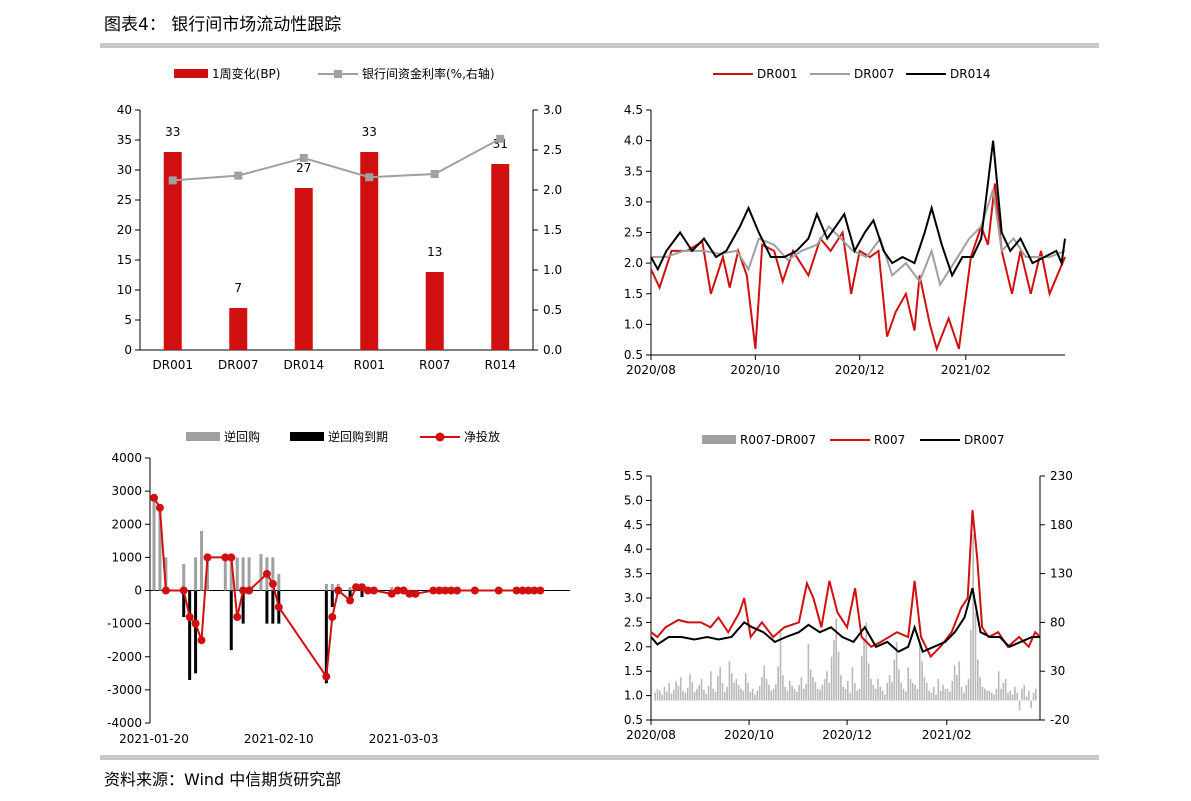  What do you see at coordinates (338, 74) in the screenshot?
I see `chart1-legend-line-swatch-marker` at bounding box center [338, 74].